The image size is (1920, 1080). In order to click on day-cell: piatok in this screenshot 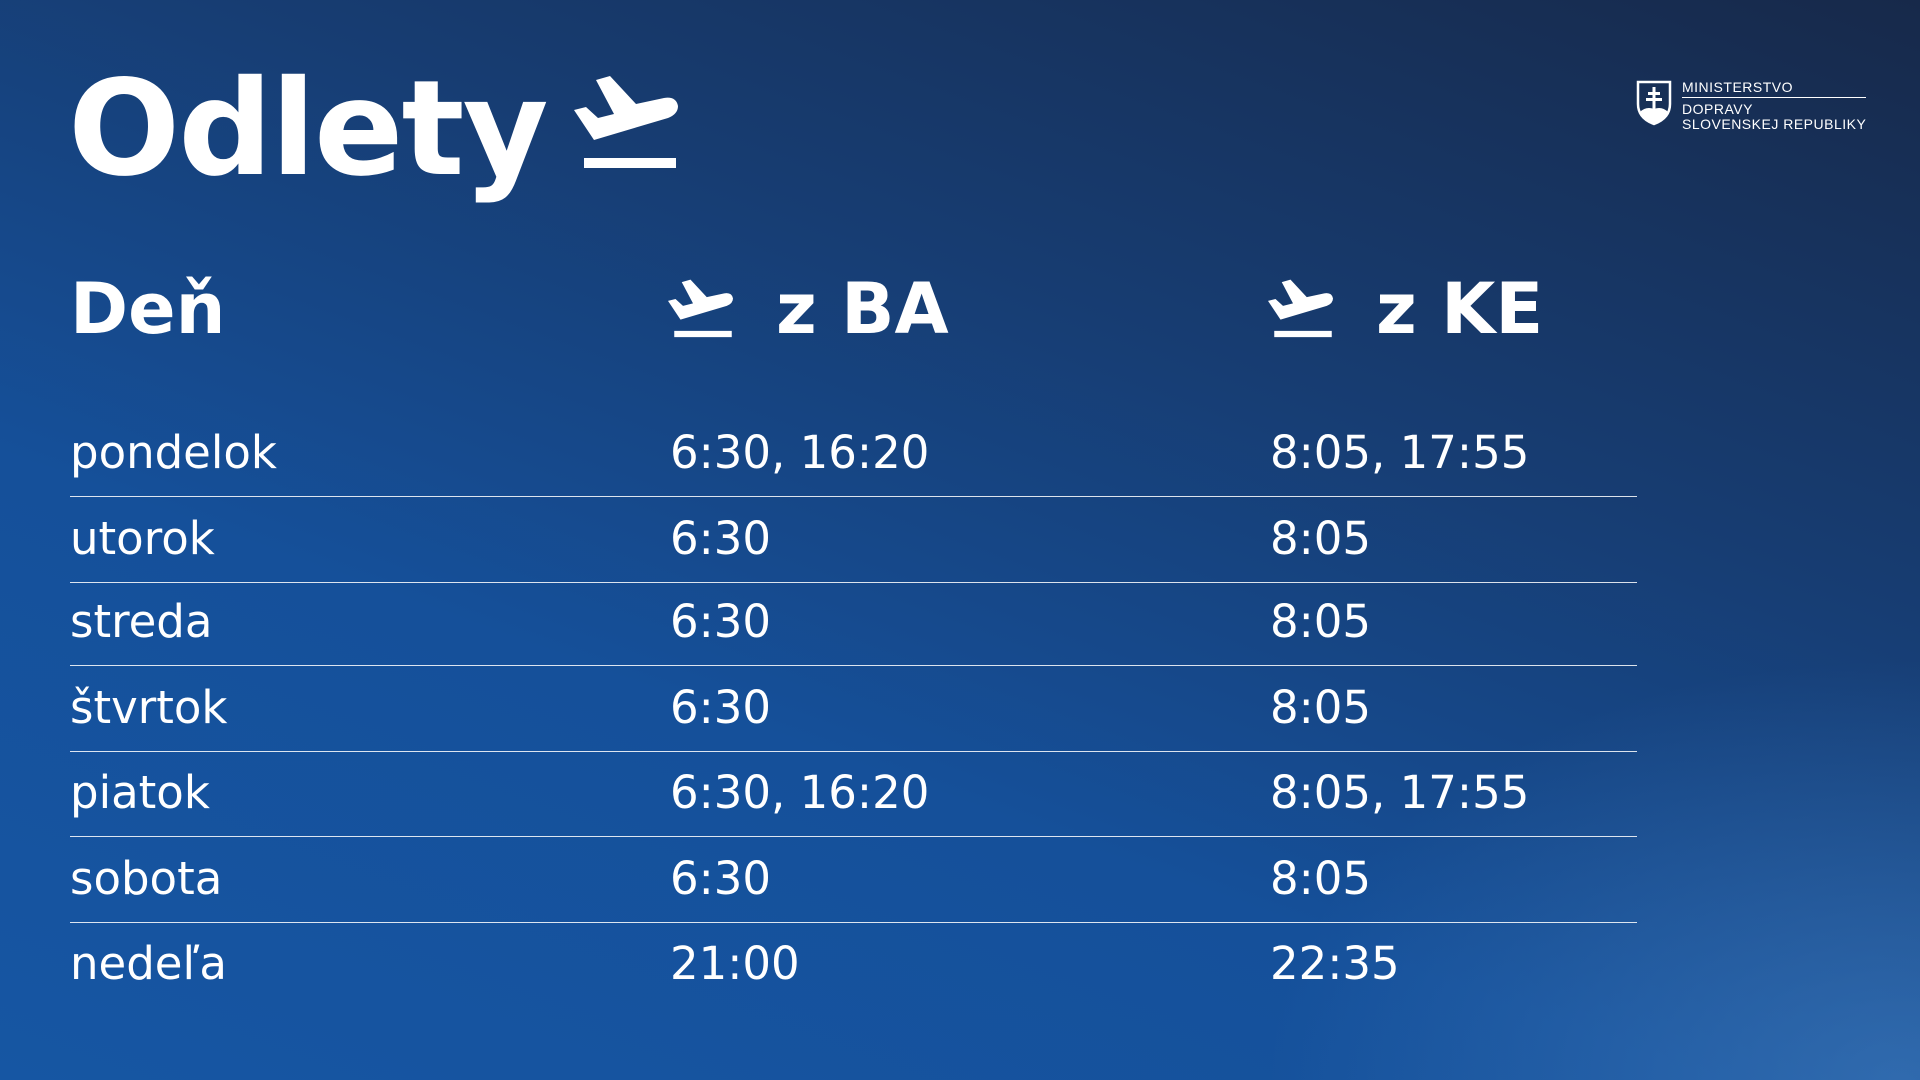, I will do `click(140, 792)`.